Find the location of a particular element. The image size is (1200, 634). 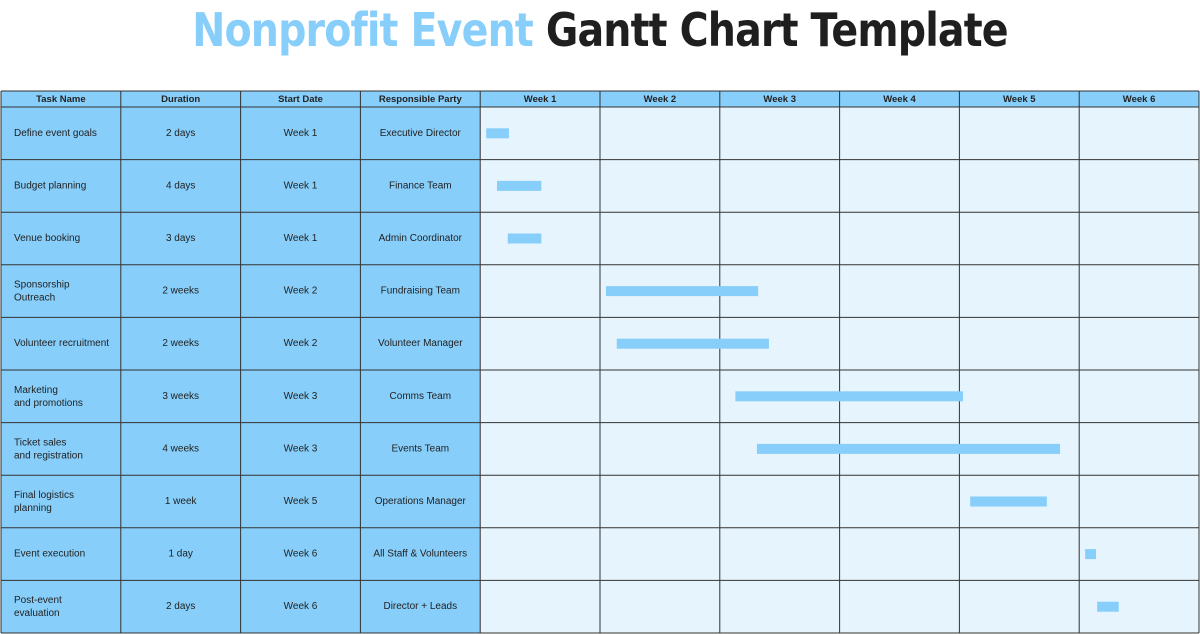

task-name-line: Sponsorship is located at coordinates (42, 284).